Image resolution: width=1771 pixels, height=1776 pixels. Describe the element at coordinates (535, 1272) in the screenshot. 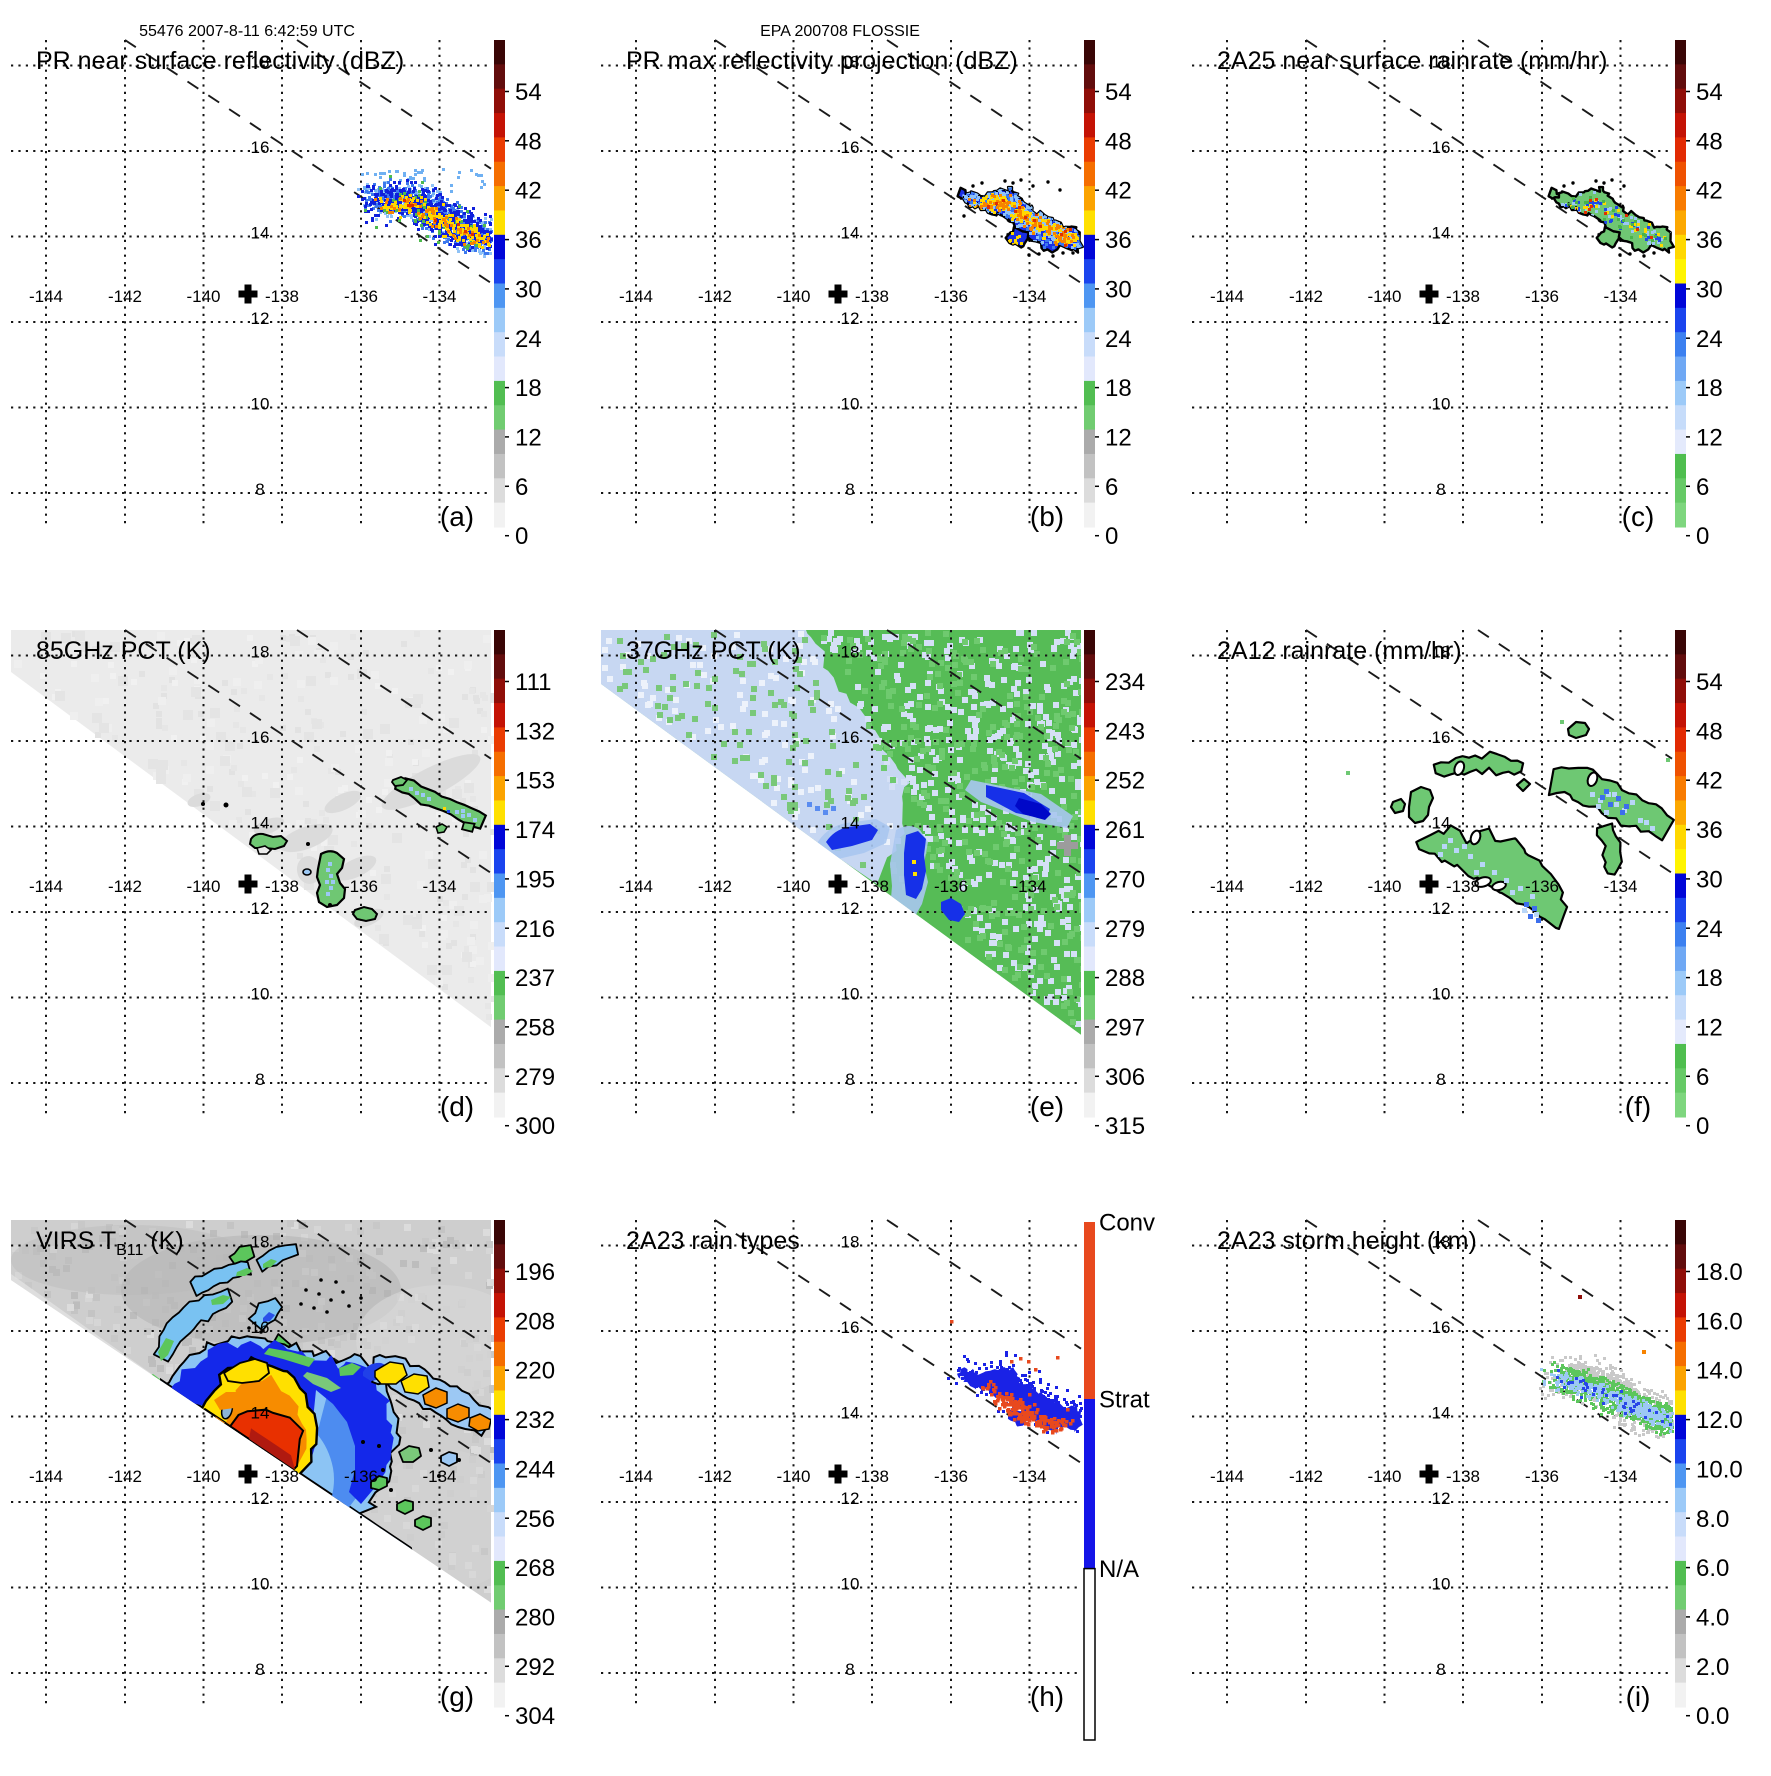

I see `svg-text: 196` at that location.